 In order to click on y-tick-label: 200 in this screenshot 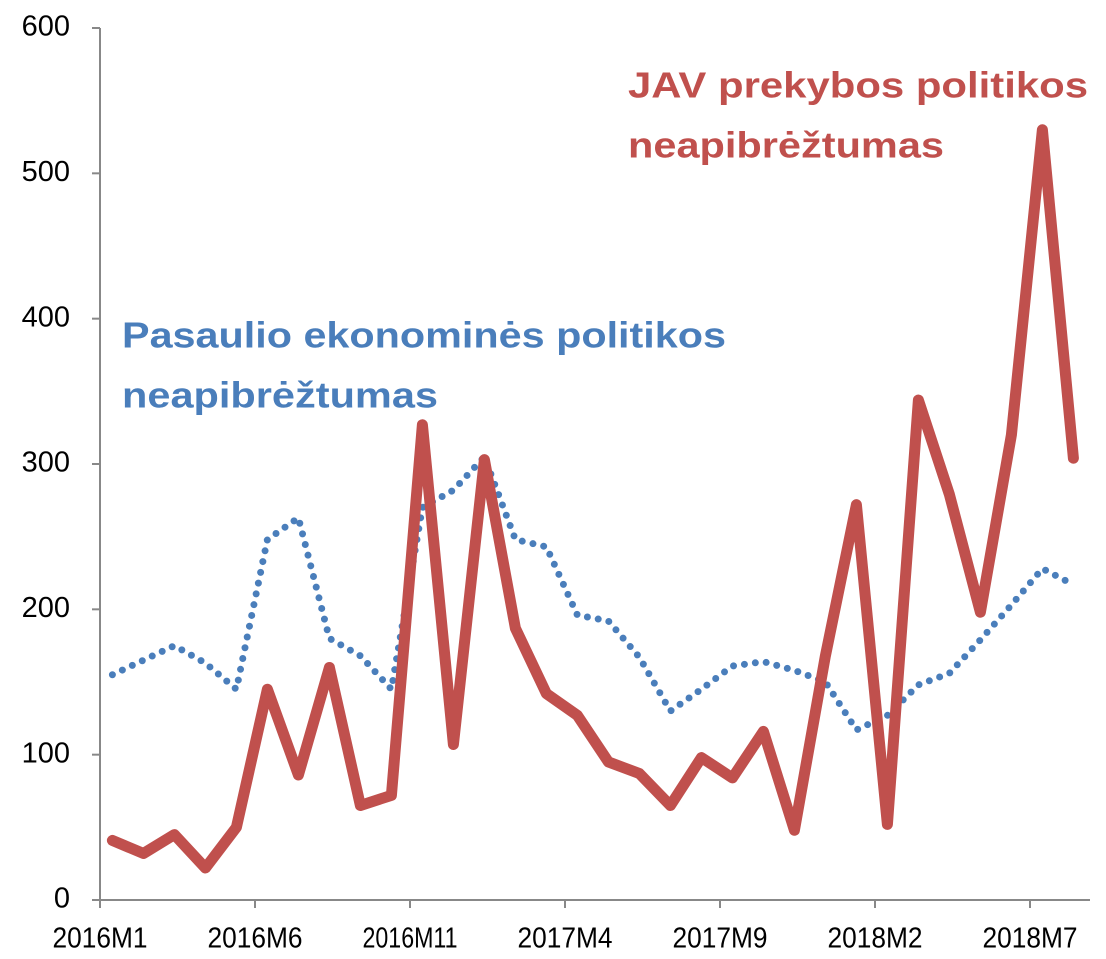, I will do `click(46, 608)`.